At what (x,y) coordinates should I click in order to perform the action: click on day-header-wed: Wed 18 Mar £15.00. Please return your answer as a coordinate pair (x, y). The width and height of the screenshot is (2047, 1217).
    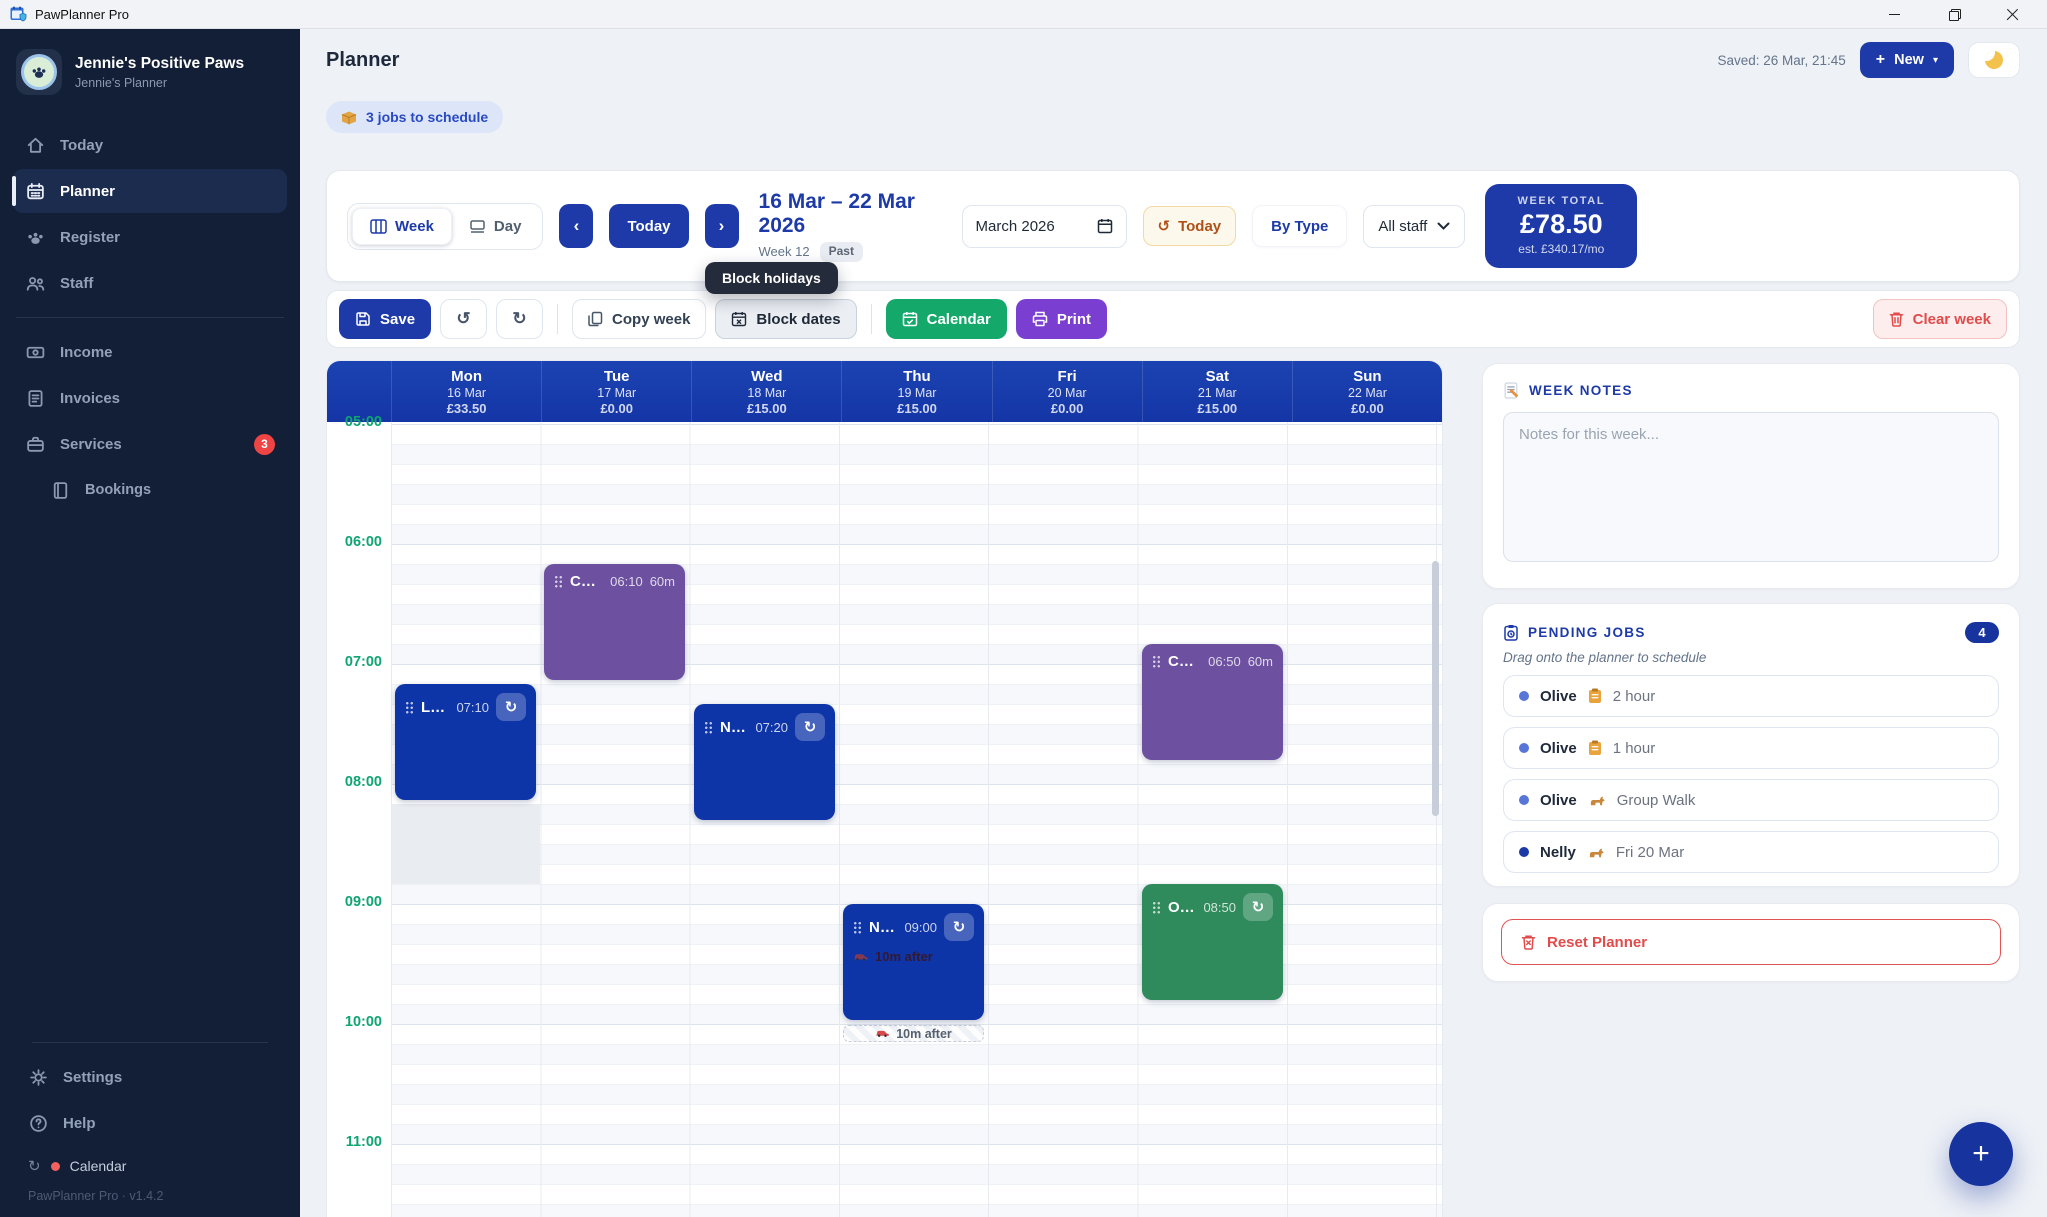
    Looking at the image, I should click on (766, 391).